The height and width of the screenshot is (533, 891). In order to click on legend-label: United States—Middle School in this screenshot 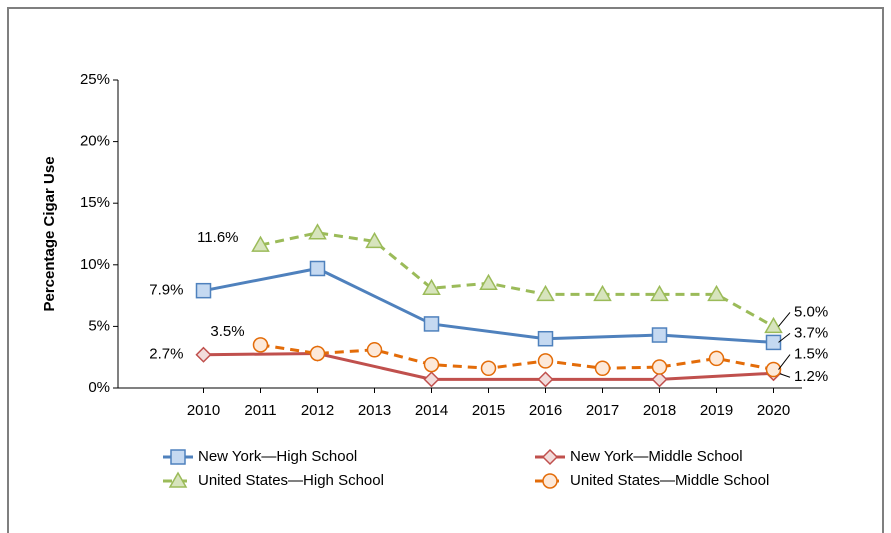, I will do `click(669, 480)`.